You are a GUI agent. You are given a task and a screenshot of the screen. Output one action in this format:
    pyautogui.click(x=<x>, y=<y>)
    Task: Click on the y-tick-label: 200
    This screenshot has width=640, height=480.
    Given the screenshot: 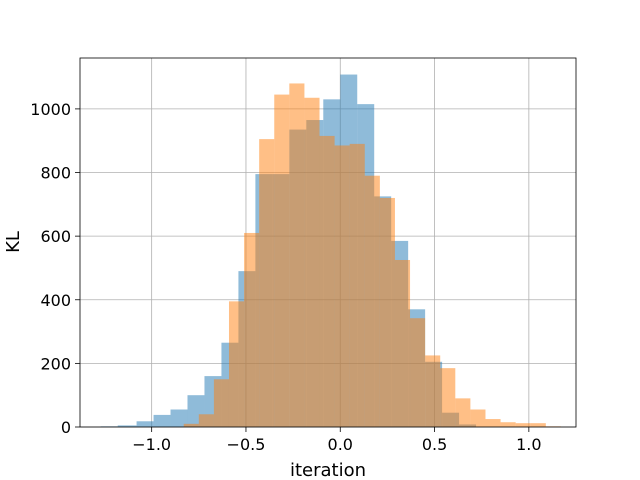 What is the action you would take?
    pyautogui.click(x=55, y=363)
    